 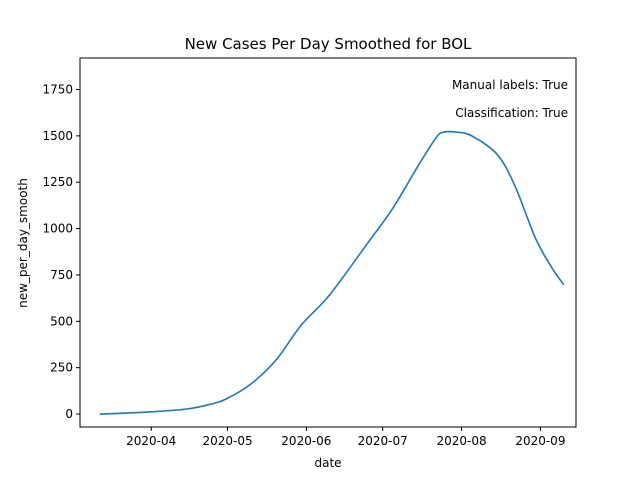 What do you see at coordinates (383, 441) in the screenshot?
I see `x-tick-label: 2020-07` at bounding box center [383, 441].